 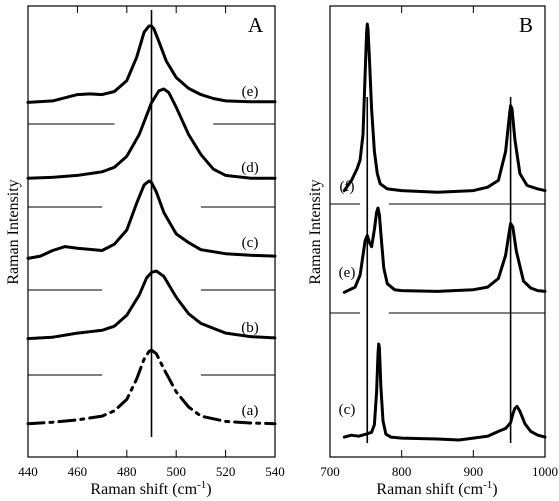 What do you see at coordinates (402, 471) in the screenshot?
I see `x-tick-label-800: 800` at bounding box center [402, 471].